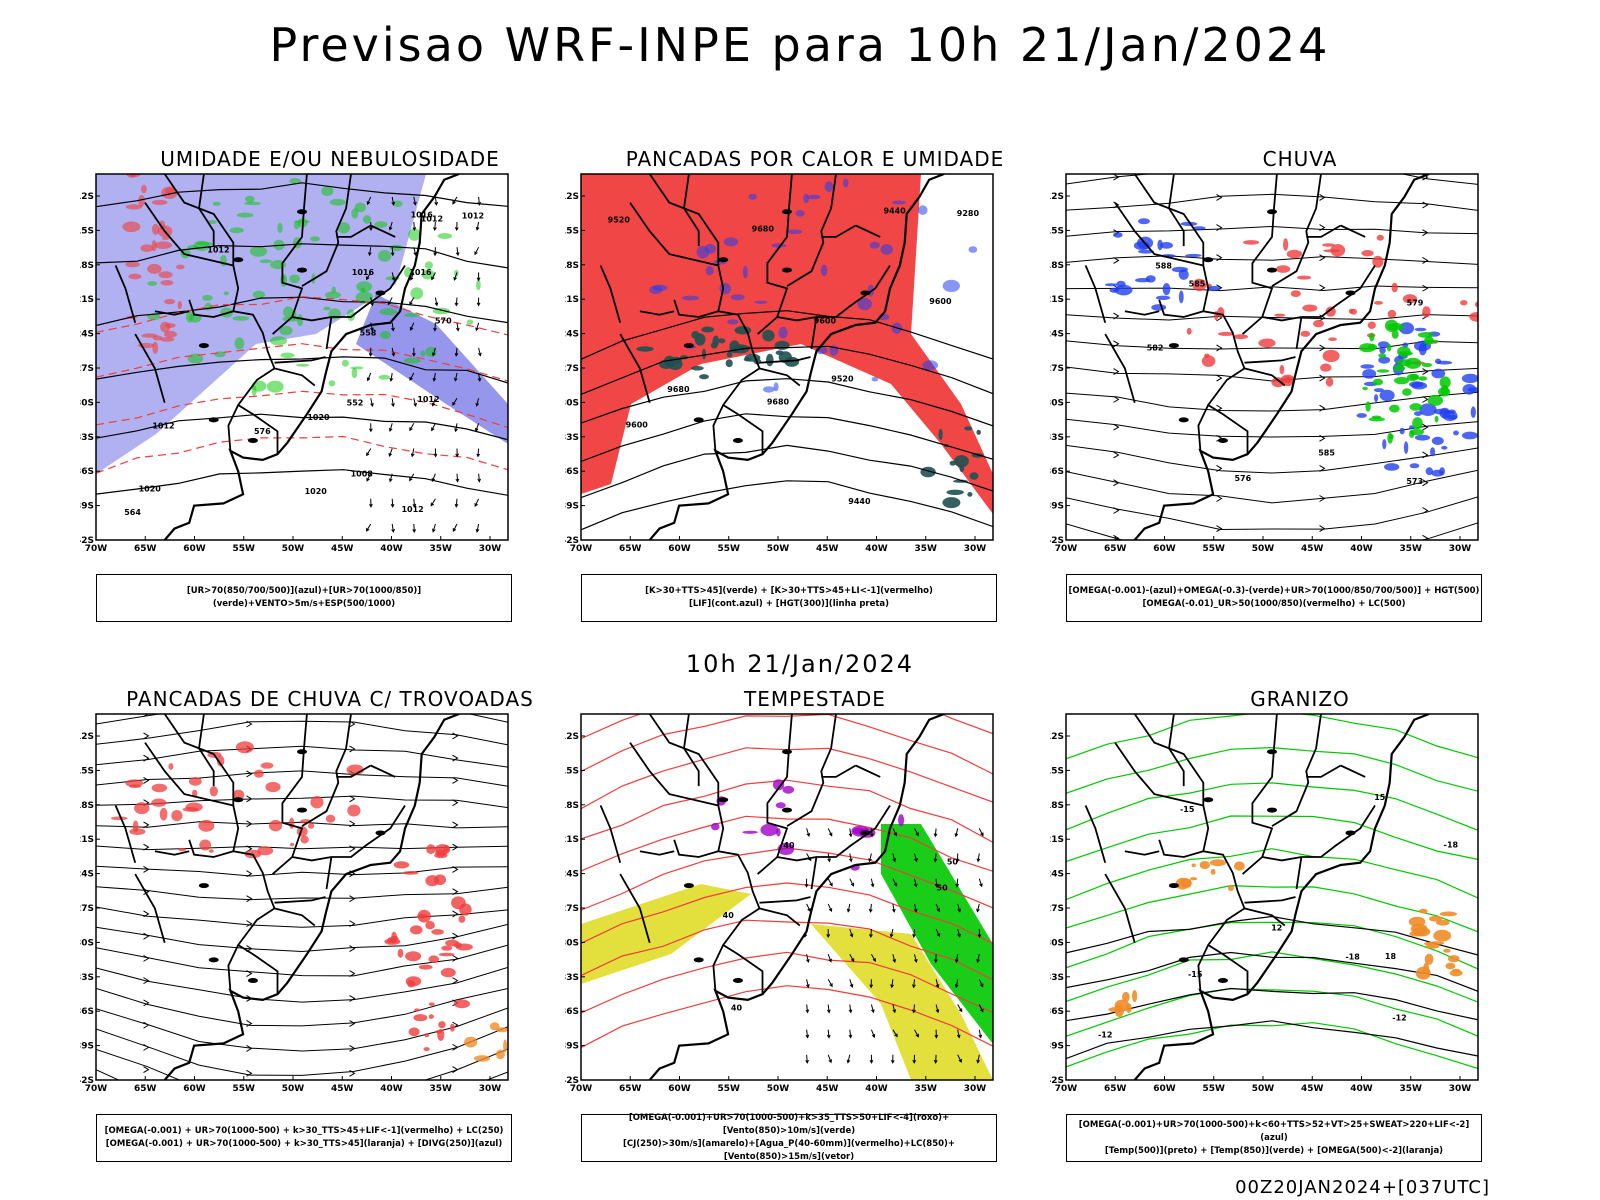 This screenshot has height=1200, width=1600. I want to click on severe-storm-area, so click(778, 785).